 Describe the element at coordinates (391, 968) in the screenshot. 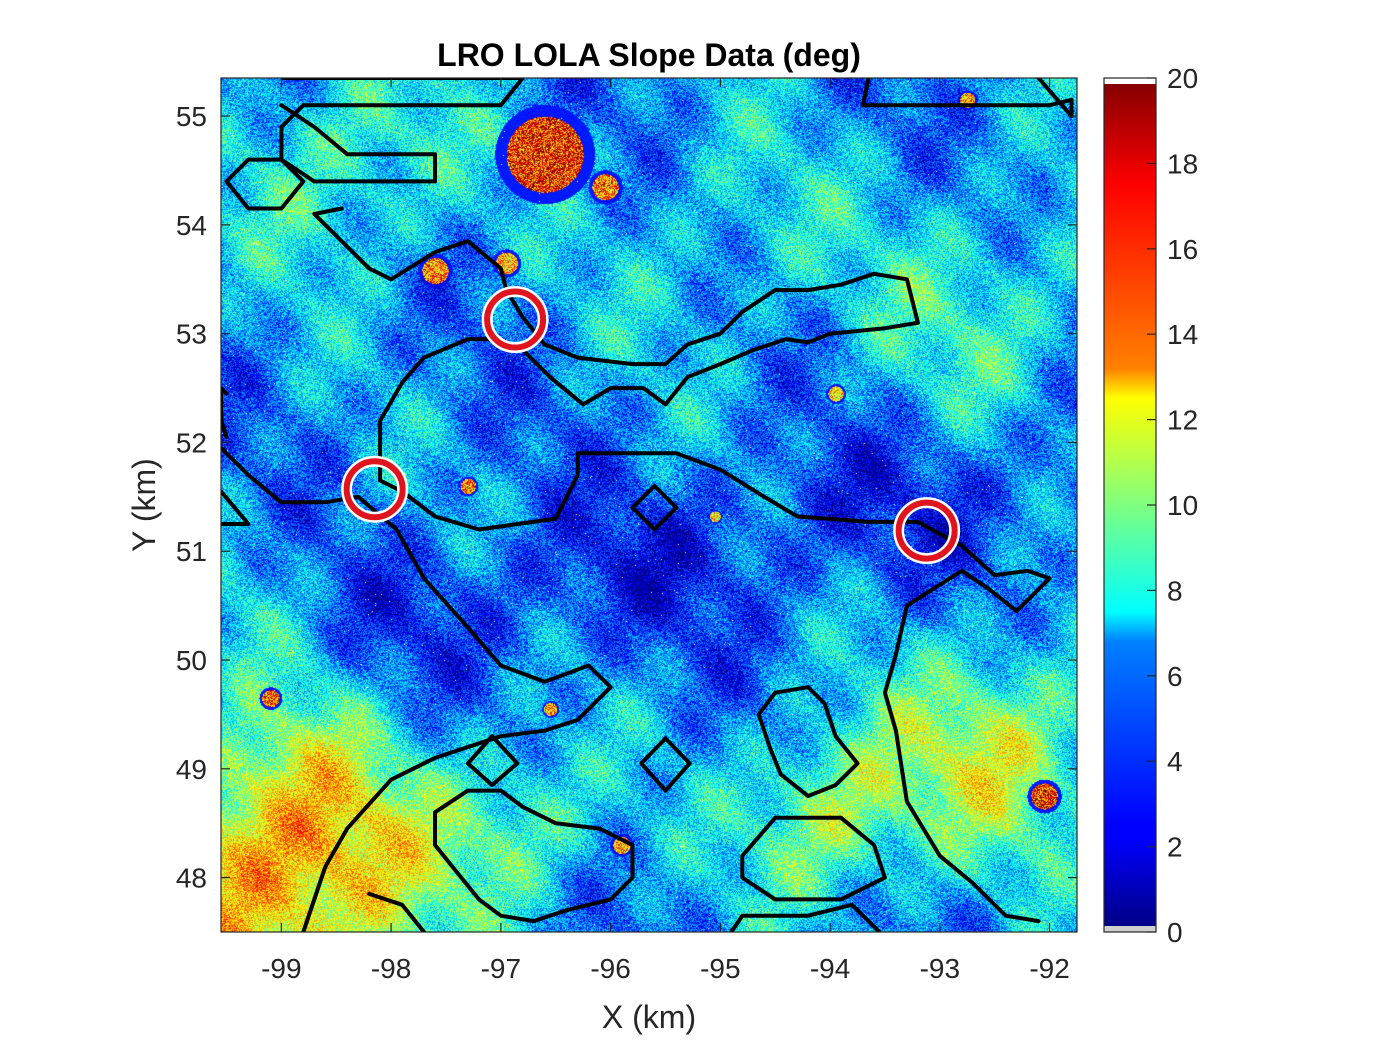

I see `x-tick-label: -98` at that location.